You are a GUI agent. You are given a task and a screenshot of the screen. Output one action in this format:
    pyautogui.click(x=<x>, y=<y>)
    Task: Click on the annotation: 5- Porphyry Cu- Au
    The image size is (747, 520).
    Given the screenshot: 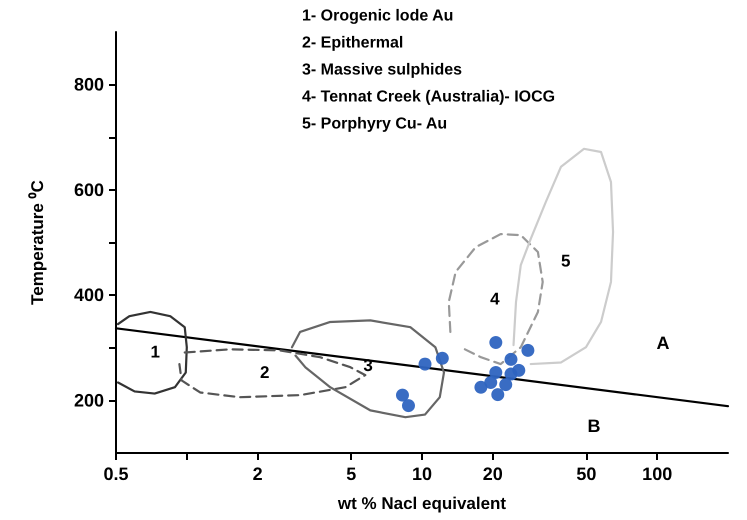 What is the action you would take?
    pyautogui.click(x=375, y=124)
    